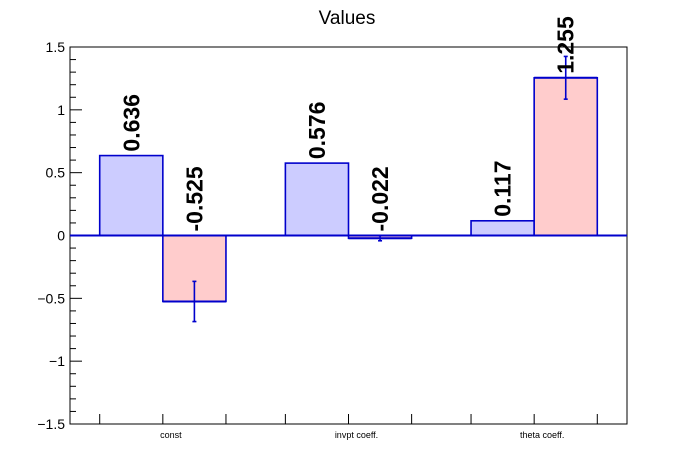 This screenshot has width=696, height=472. I want to click on data-label: 1.255, so click(566, 45).